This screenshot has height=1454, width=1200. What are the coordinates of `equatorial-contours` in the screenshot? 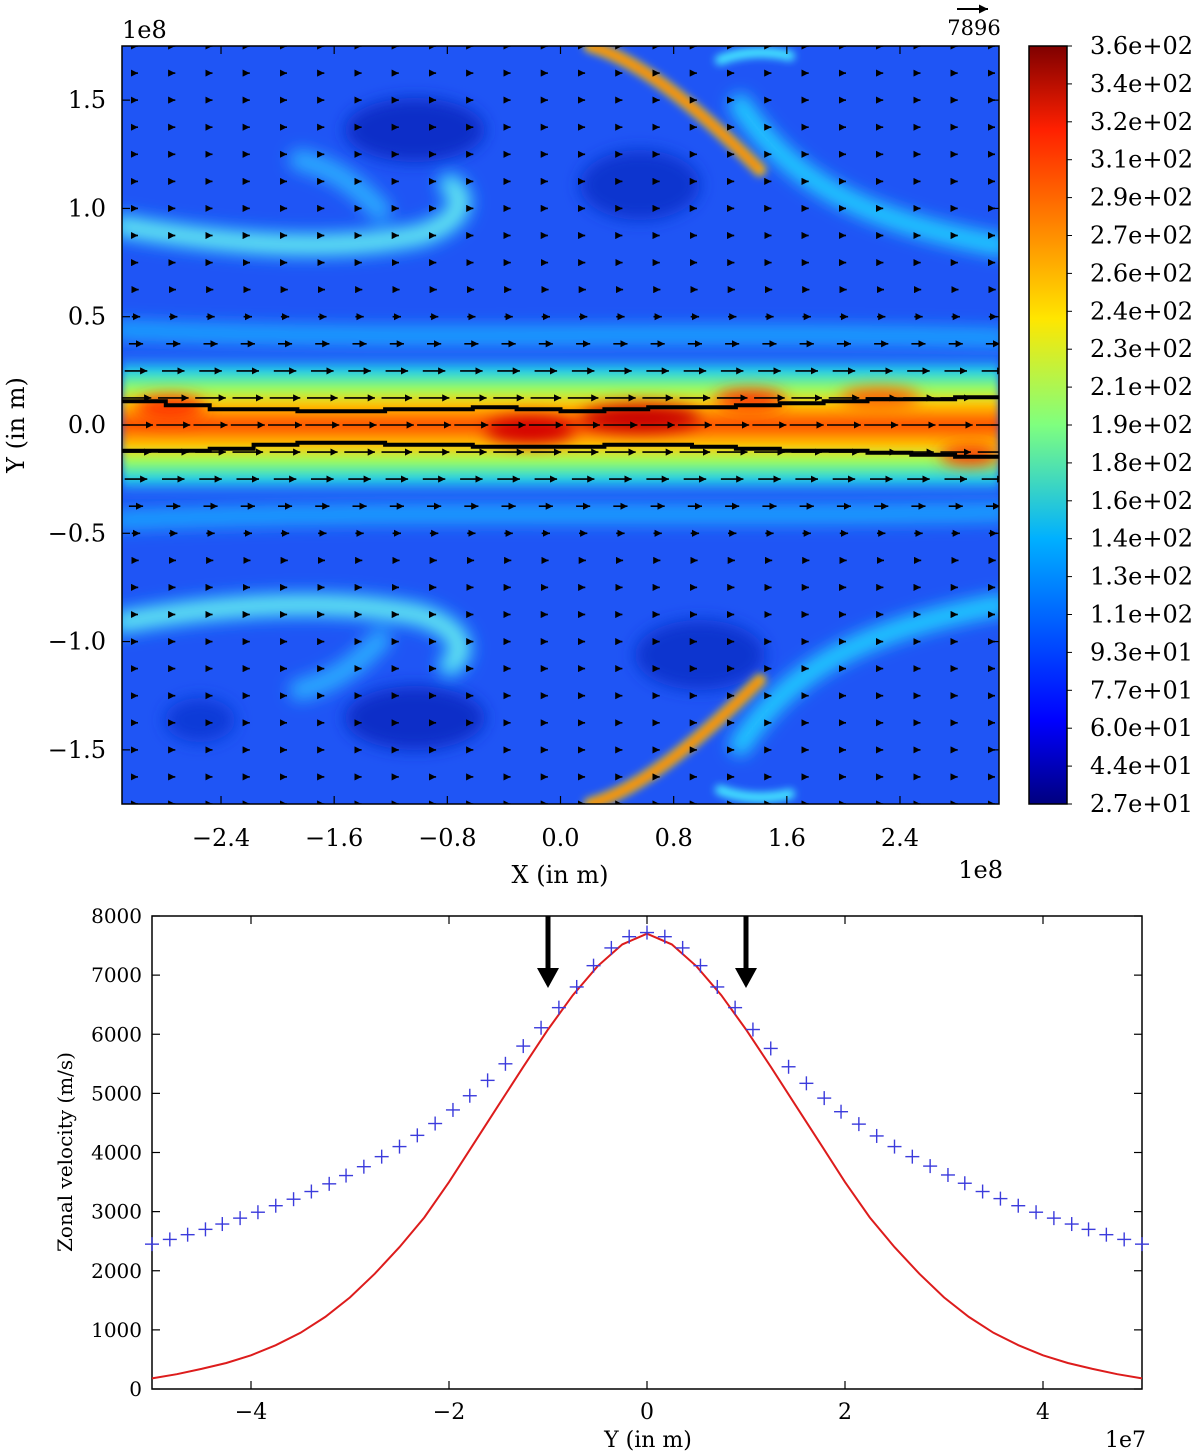 It's located at (560, 427).